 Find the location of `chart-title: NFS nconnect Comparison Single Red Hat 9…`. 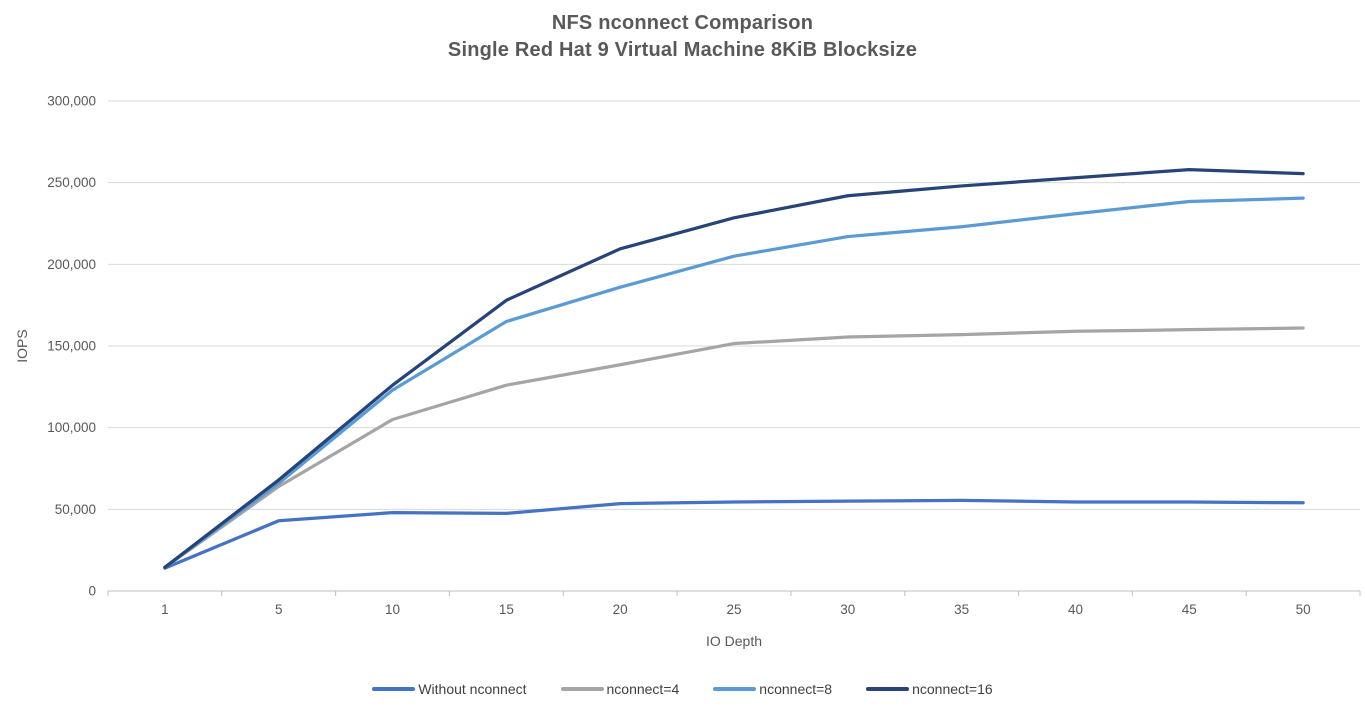

chart-title: NFS nconnect Comparison Single Red Hat 9… is located at coordinates (682, 37).